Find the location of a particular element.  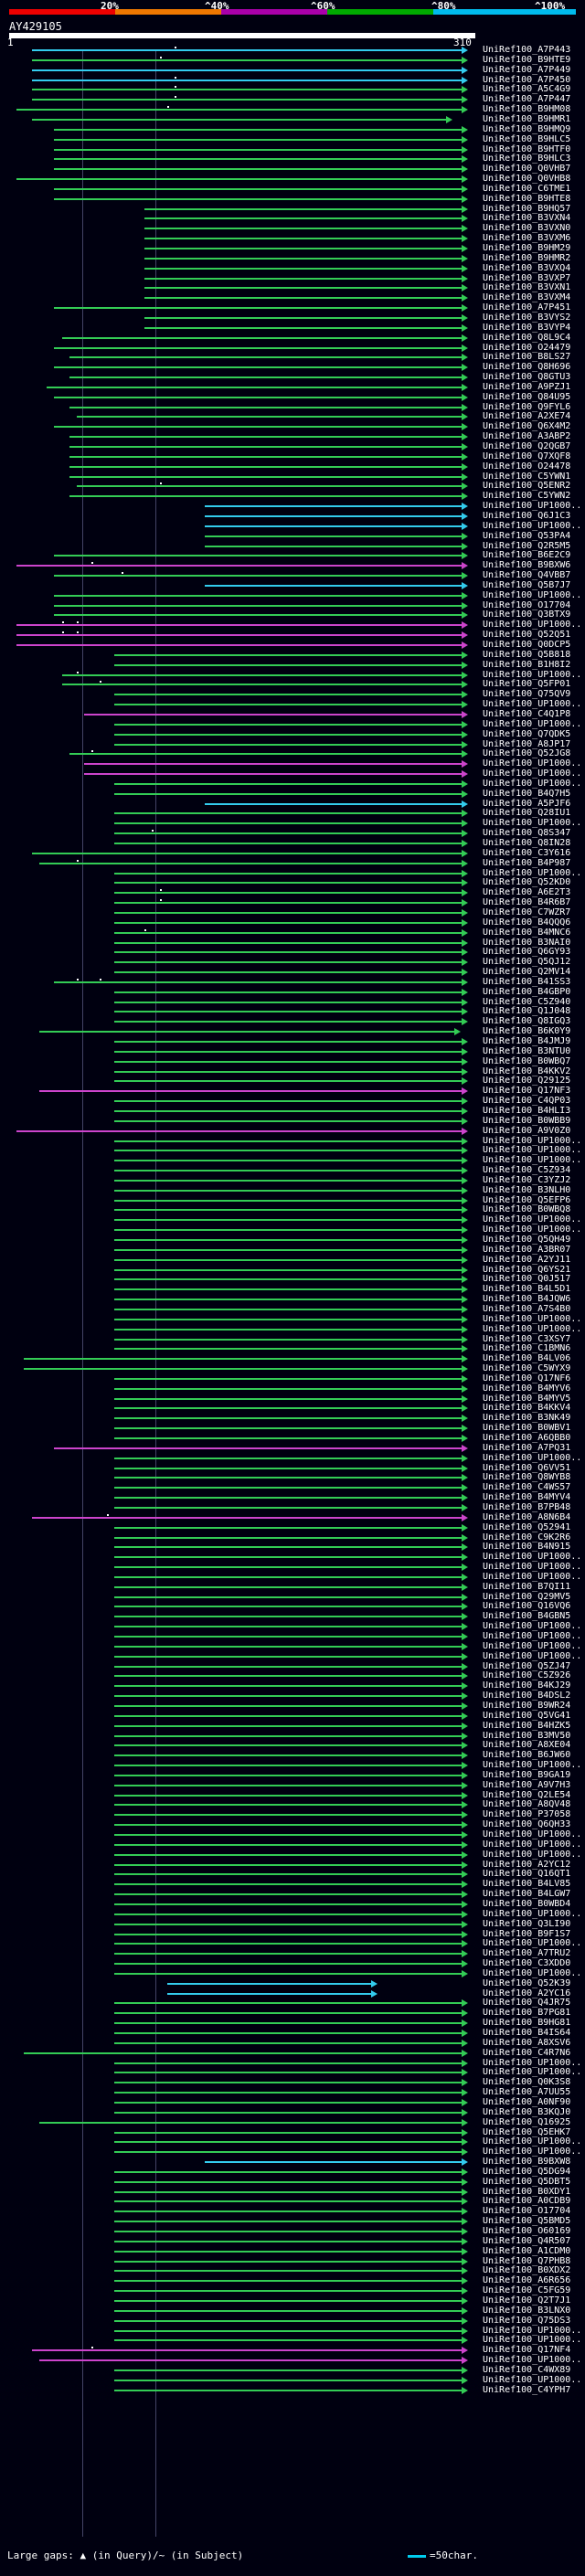

hit-row: UniRef100_Q5B7J7 is located at coordinates (293, 585).